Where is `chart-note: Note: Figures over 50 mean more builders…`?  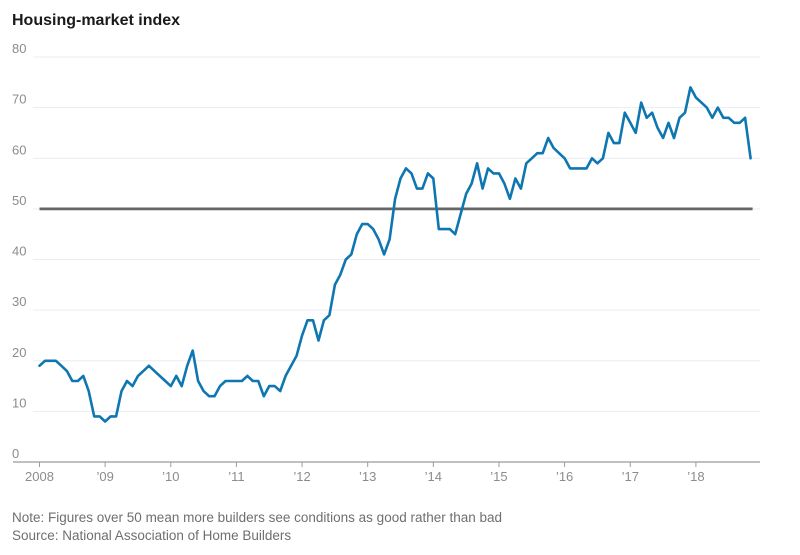 chart-note: Note: Figures over 50 mean more builders… is located at coordinates (257, 517).